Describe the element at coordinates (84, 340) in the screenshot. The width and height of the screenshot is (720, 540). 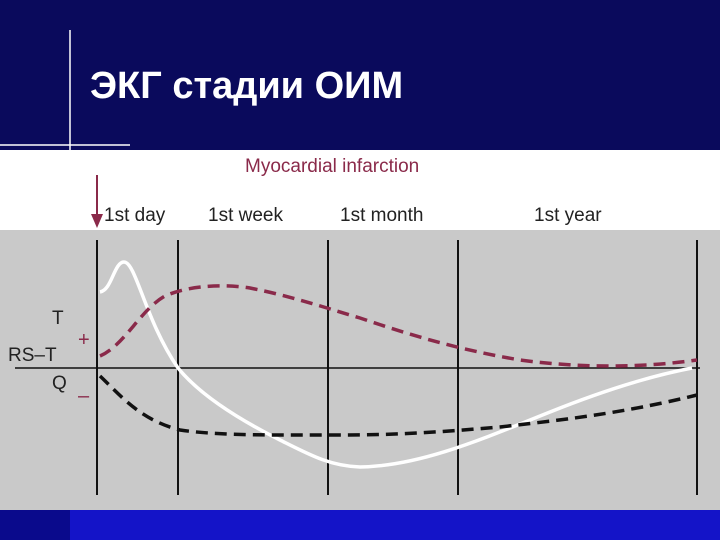
I see `sign: +` at that location.